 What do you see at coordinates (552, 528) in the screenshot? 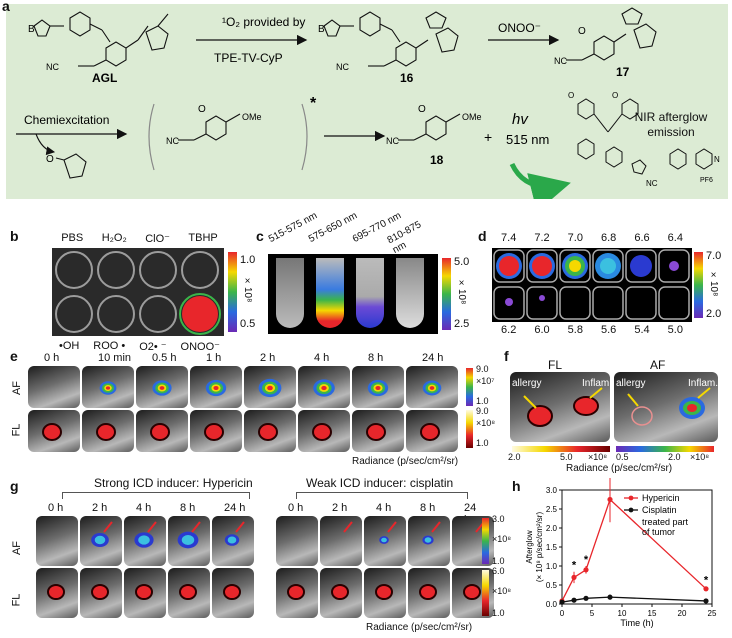
I see `y-tick-label-4: 2.0` at bounding box center [552, 528].